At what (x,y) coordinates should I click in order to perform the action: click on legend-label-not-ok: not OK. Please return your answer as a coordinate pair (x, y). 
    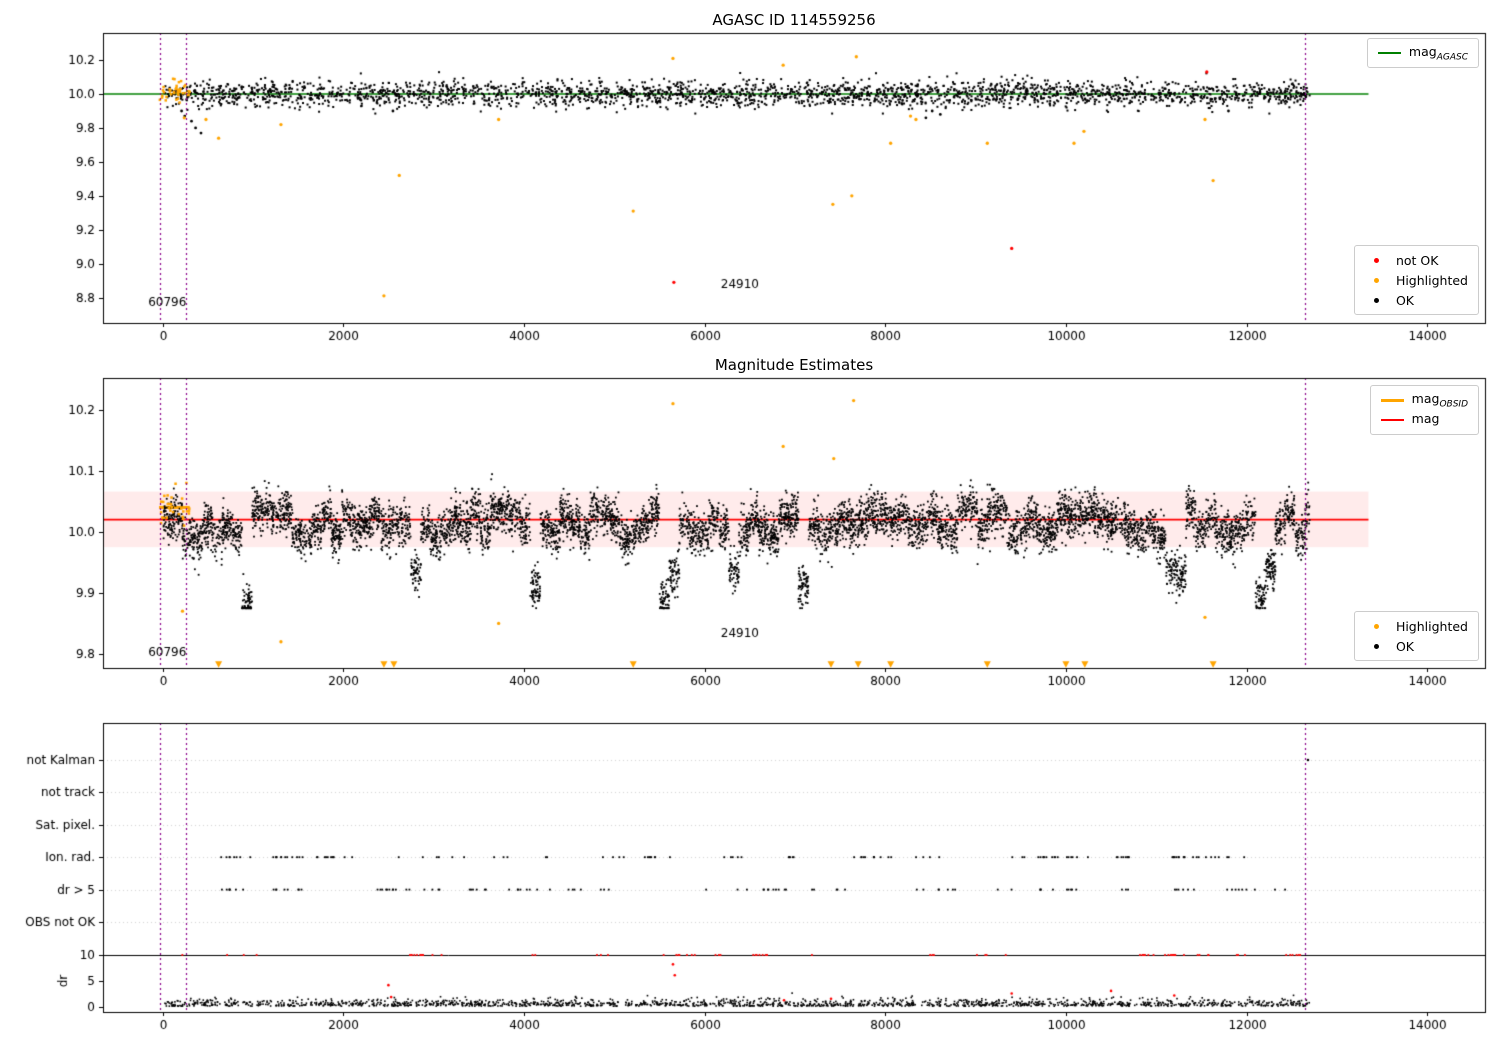
    Looking at the image, I should click on (1417, 260).